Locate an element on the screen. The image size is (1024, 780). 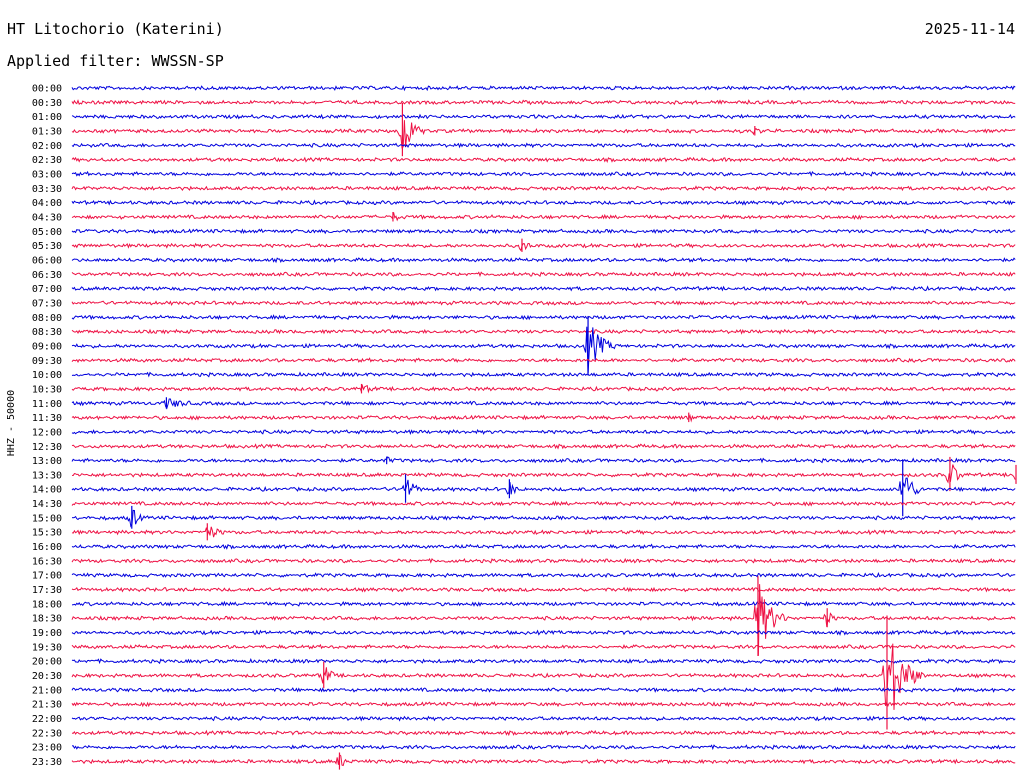
row-time-label: 21:30 is located at coordinates (47, 705).